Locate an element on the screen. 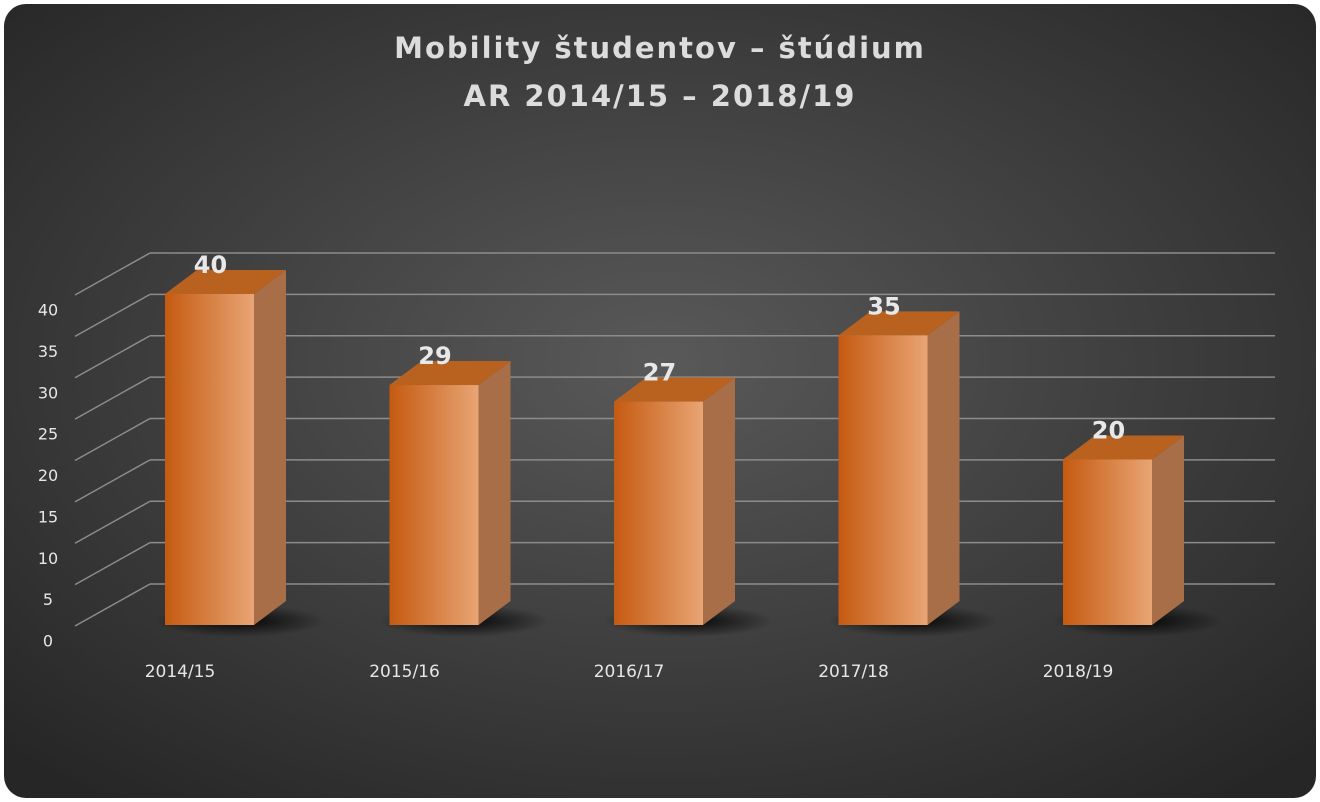 The width and height of the screenshot is (1320, 802). x-tick-label: 2014/15 is located at coordinates (180, 672).